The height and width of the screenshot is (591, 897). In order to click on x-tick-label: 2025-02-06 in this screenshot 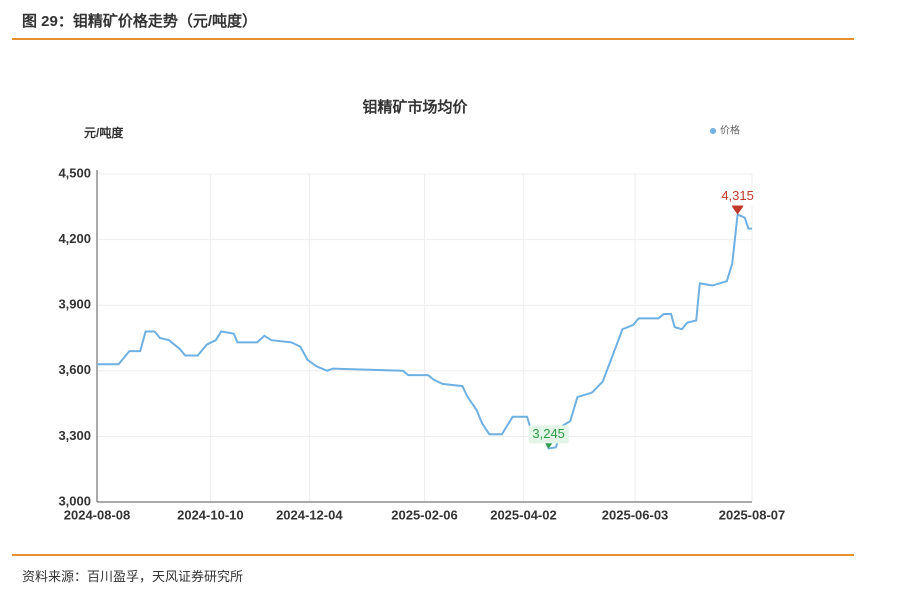, I will do `click(424, 514)`.